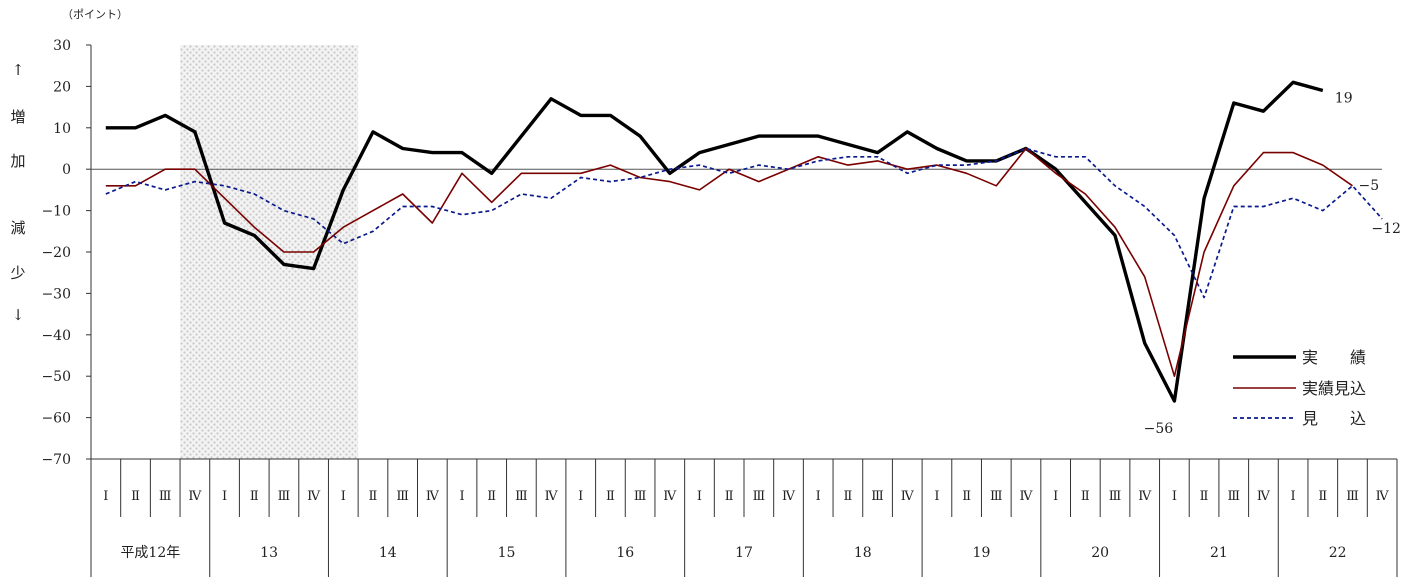 Image resolution: width=1416 pixels, height=581 pixels. I want to click on year-label: 18, so click(863, 553).